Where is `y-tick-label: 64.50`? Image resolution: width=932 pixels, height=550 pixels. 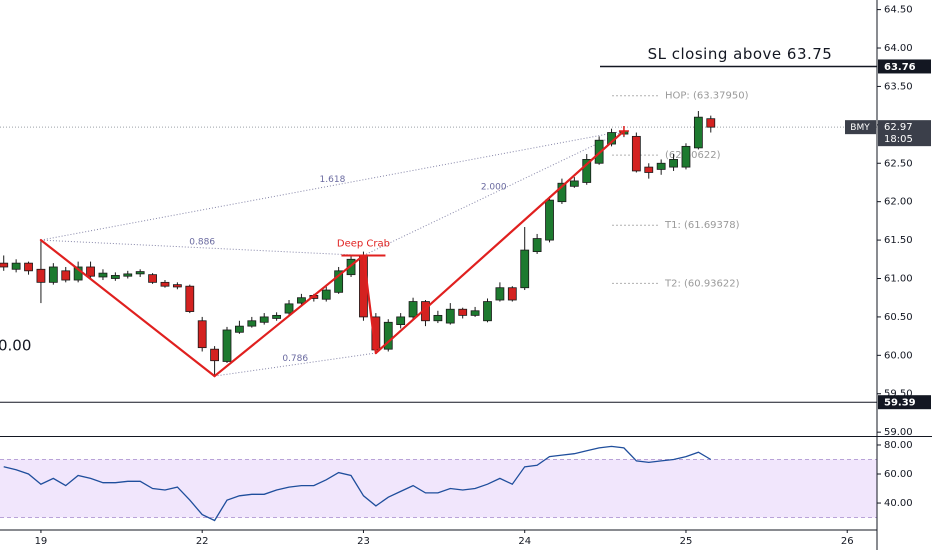 y-tick-label: 64.50 is located at coordinates (898, 10).